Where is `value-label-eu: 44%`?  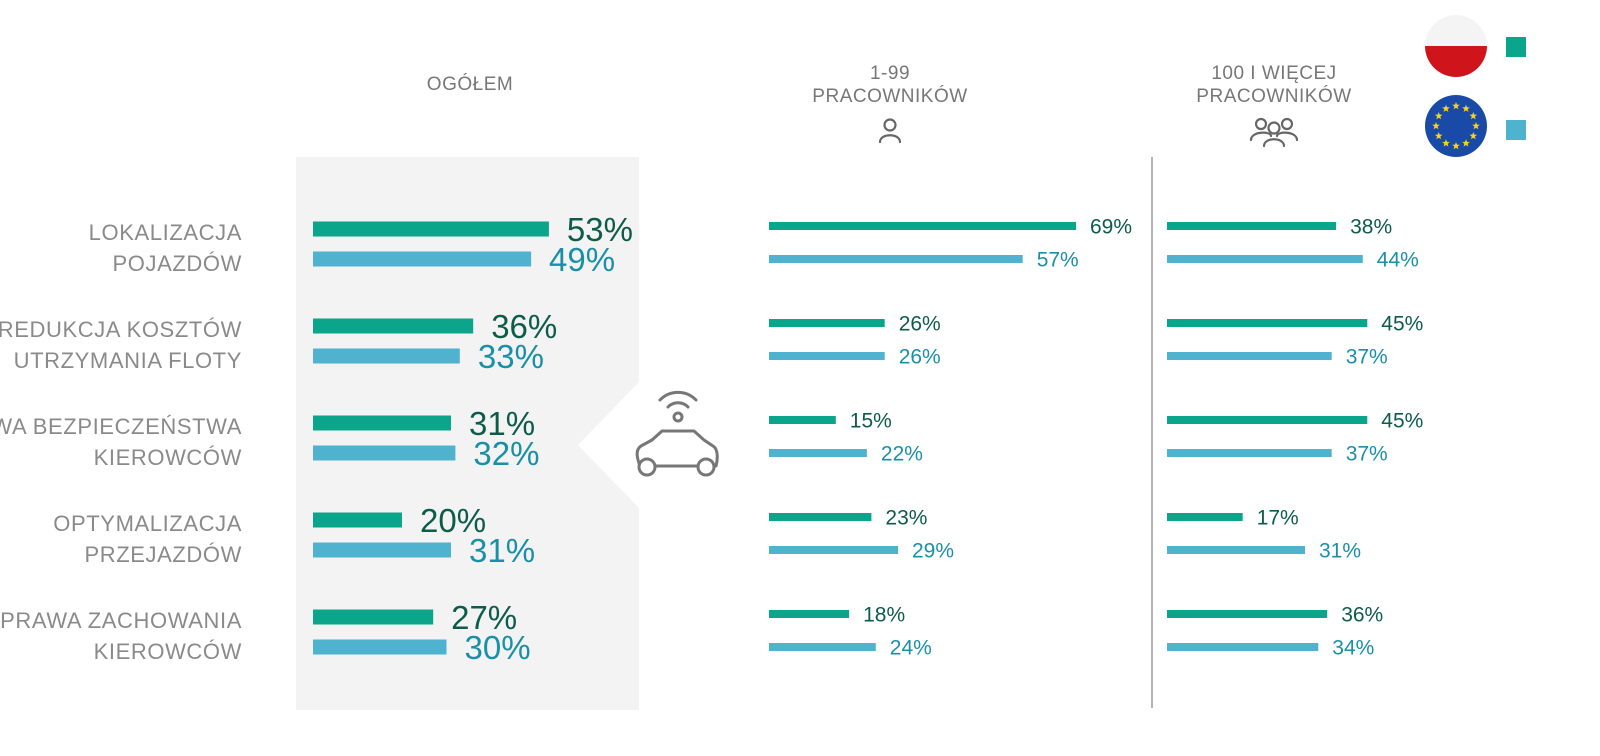 value-label-eu: 44% is located at coordinates (1398, 260).